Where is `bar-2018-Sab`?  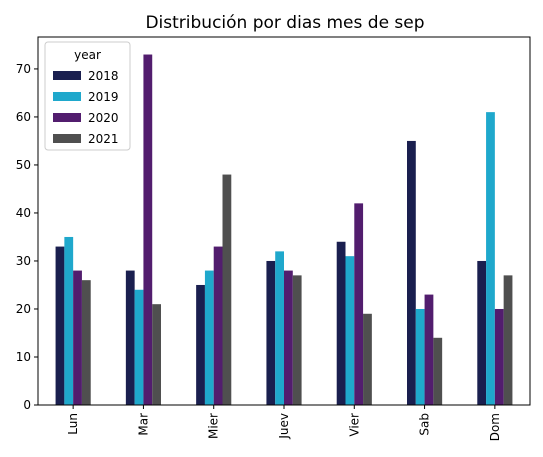
bar-2018-Sab is located at coordinates (411, 272).